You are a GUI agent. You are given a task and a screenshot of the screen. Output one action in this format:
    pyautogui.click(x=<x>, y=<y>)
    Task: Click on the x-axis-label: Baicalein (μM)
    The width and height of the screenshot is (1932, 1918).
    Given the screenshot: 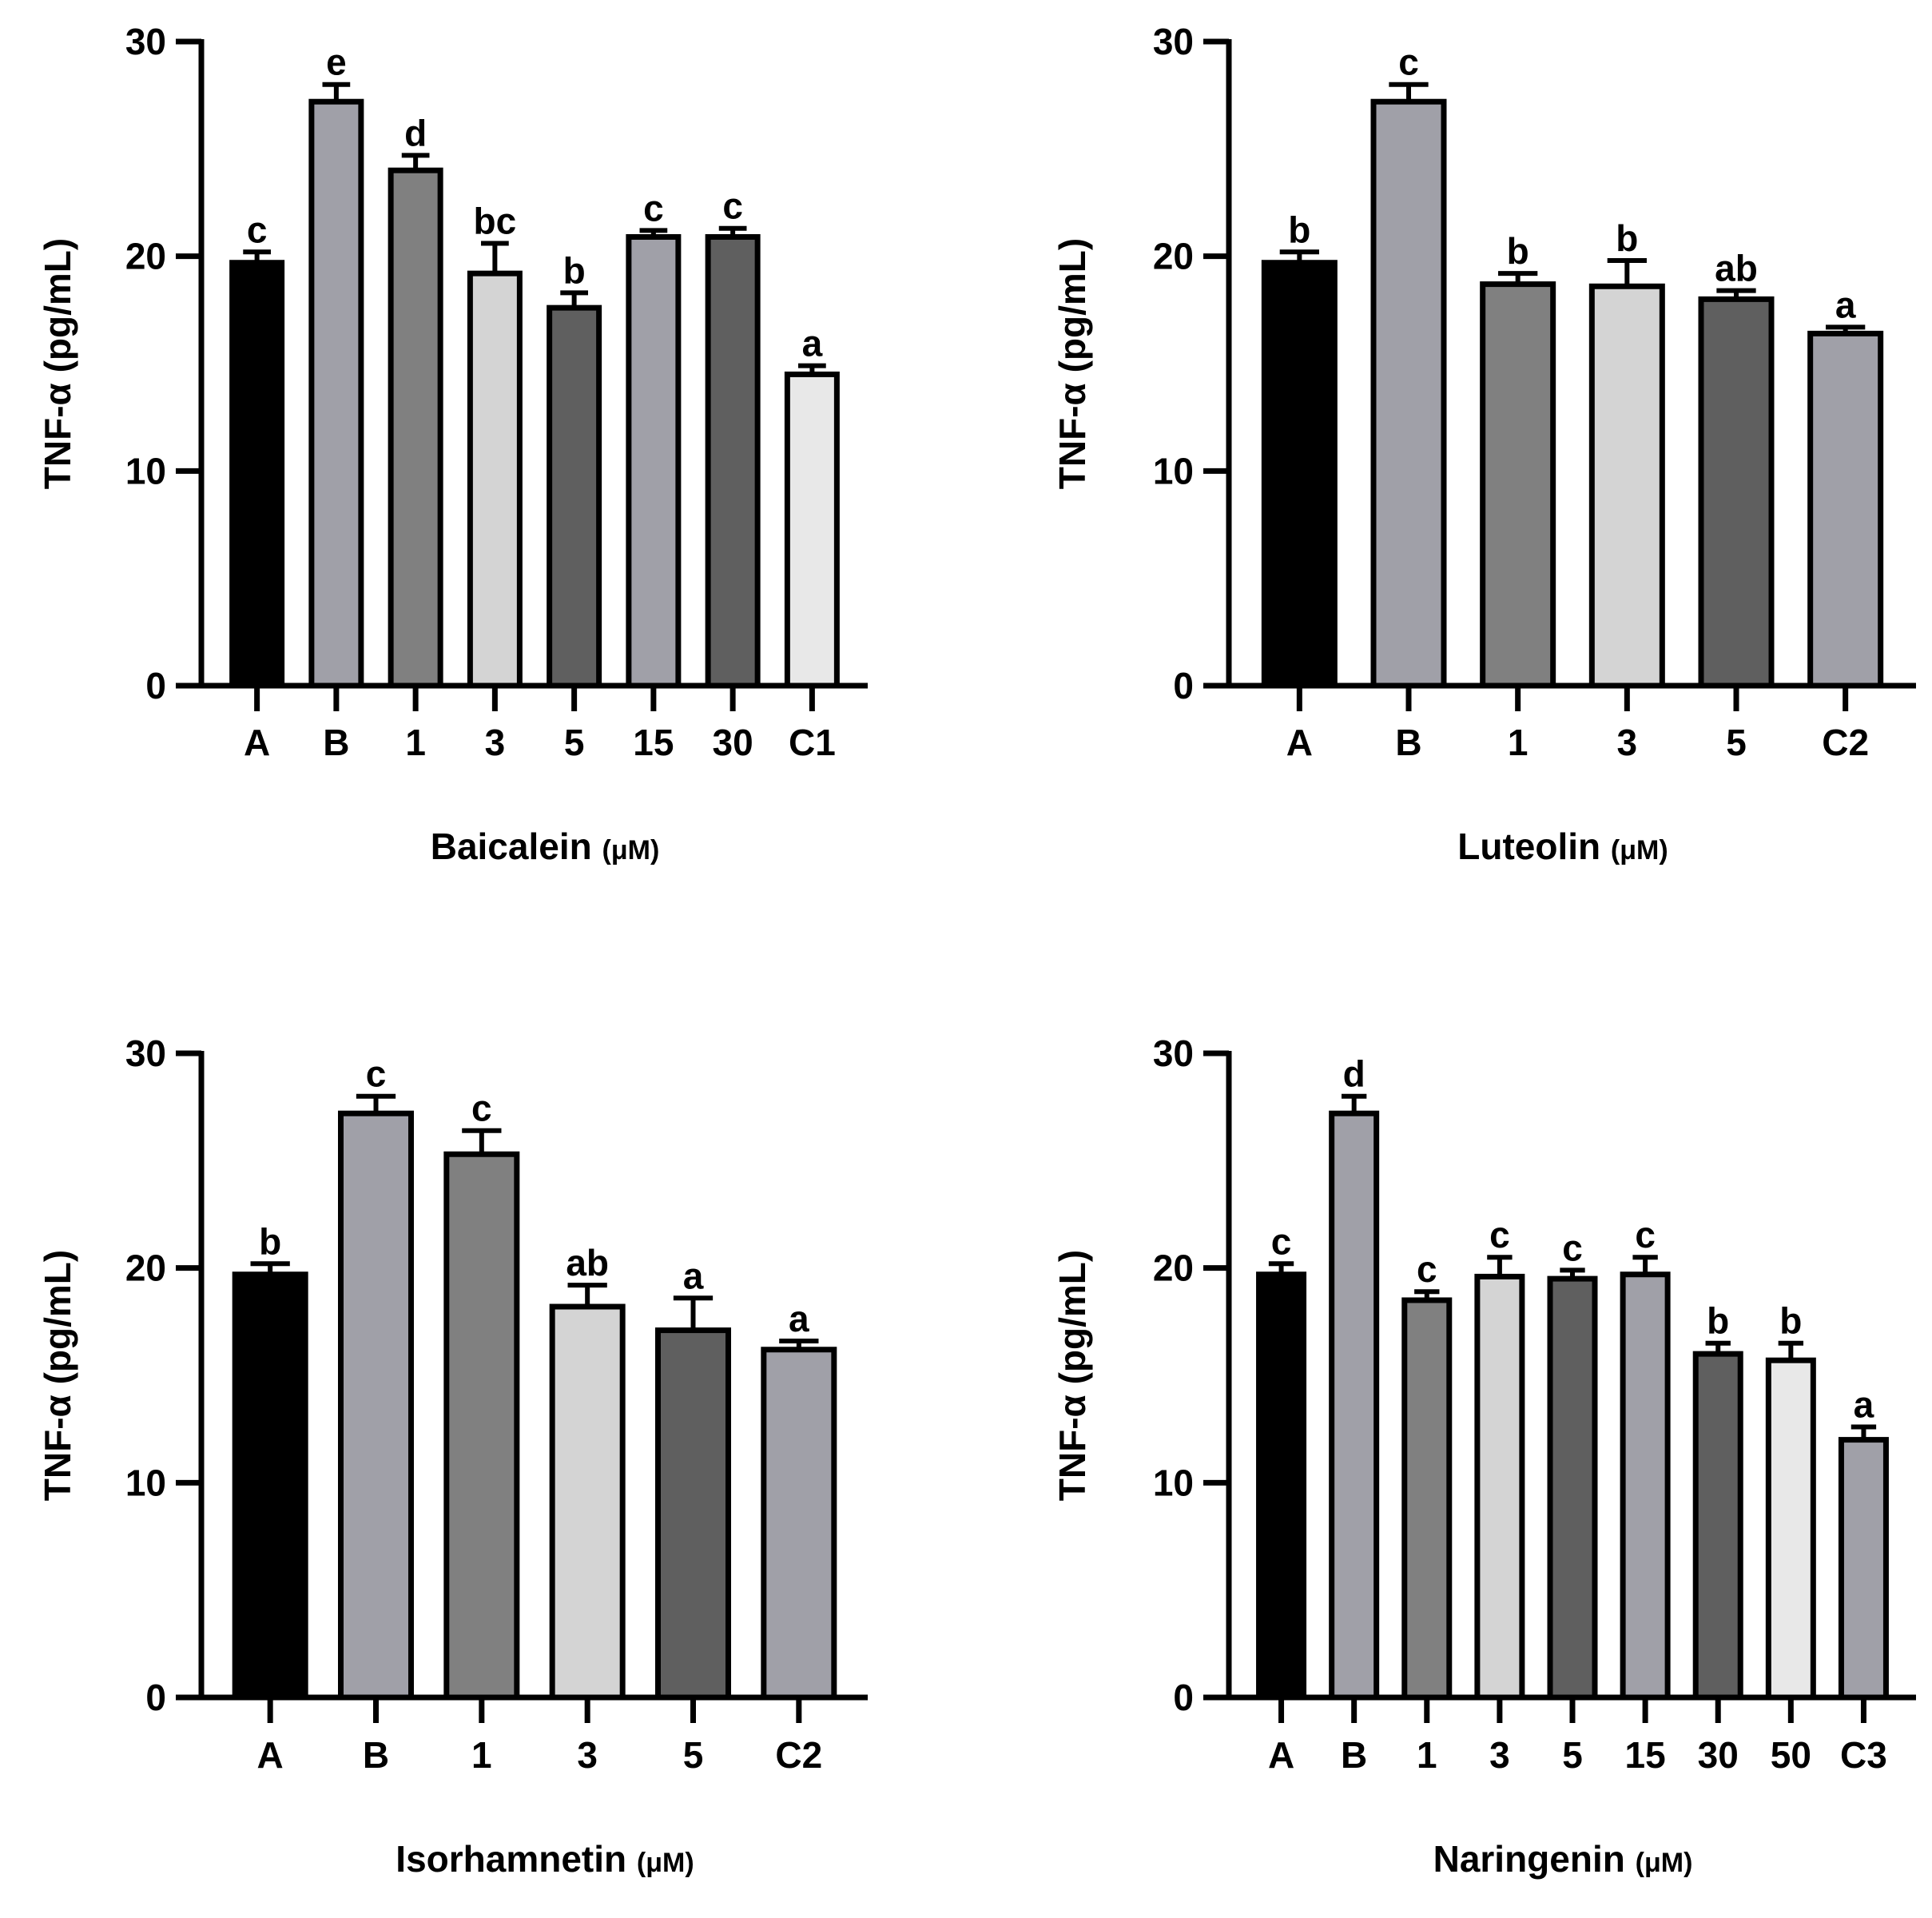 What is the action you would take?
    pyautogui.click(x=545, y=846)
    